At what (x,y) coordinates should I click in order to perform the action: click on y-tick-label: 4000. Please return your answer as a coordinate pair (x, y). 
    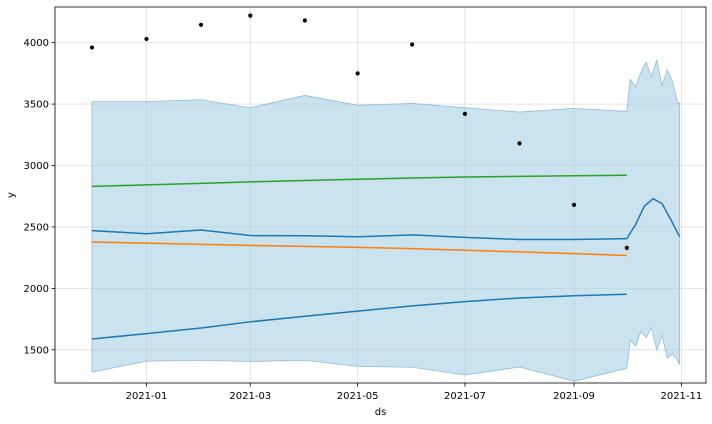
    Looking at the image, I should click on (36, 43).